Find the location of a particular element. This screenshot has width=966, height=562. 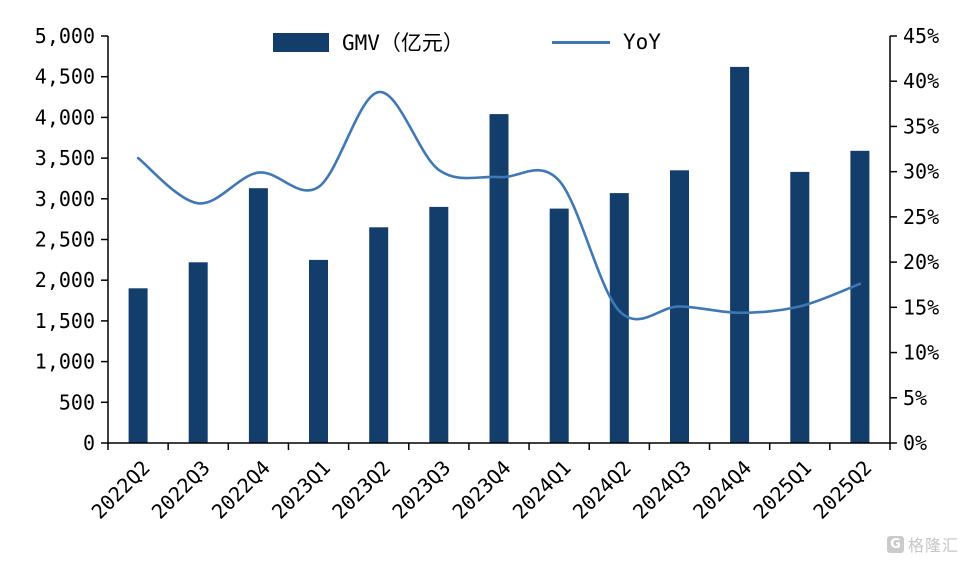

right-axis-tick-label: 25% is located at coordinates (921, 217).